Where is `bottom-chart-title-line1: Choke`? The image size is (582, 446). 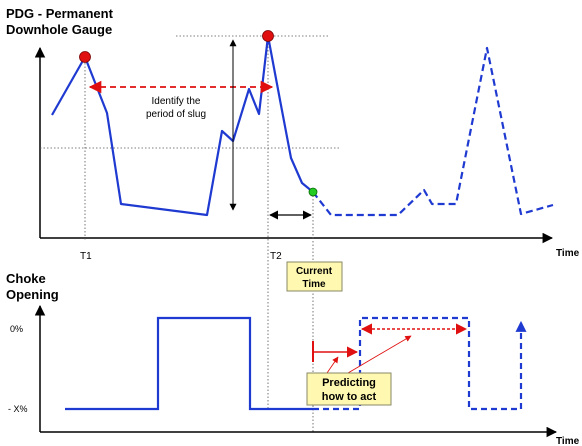 bottom-chart-title-line1: Choke is located at coordinates (26, 278).